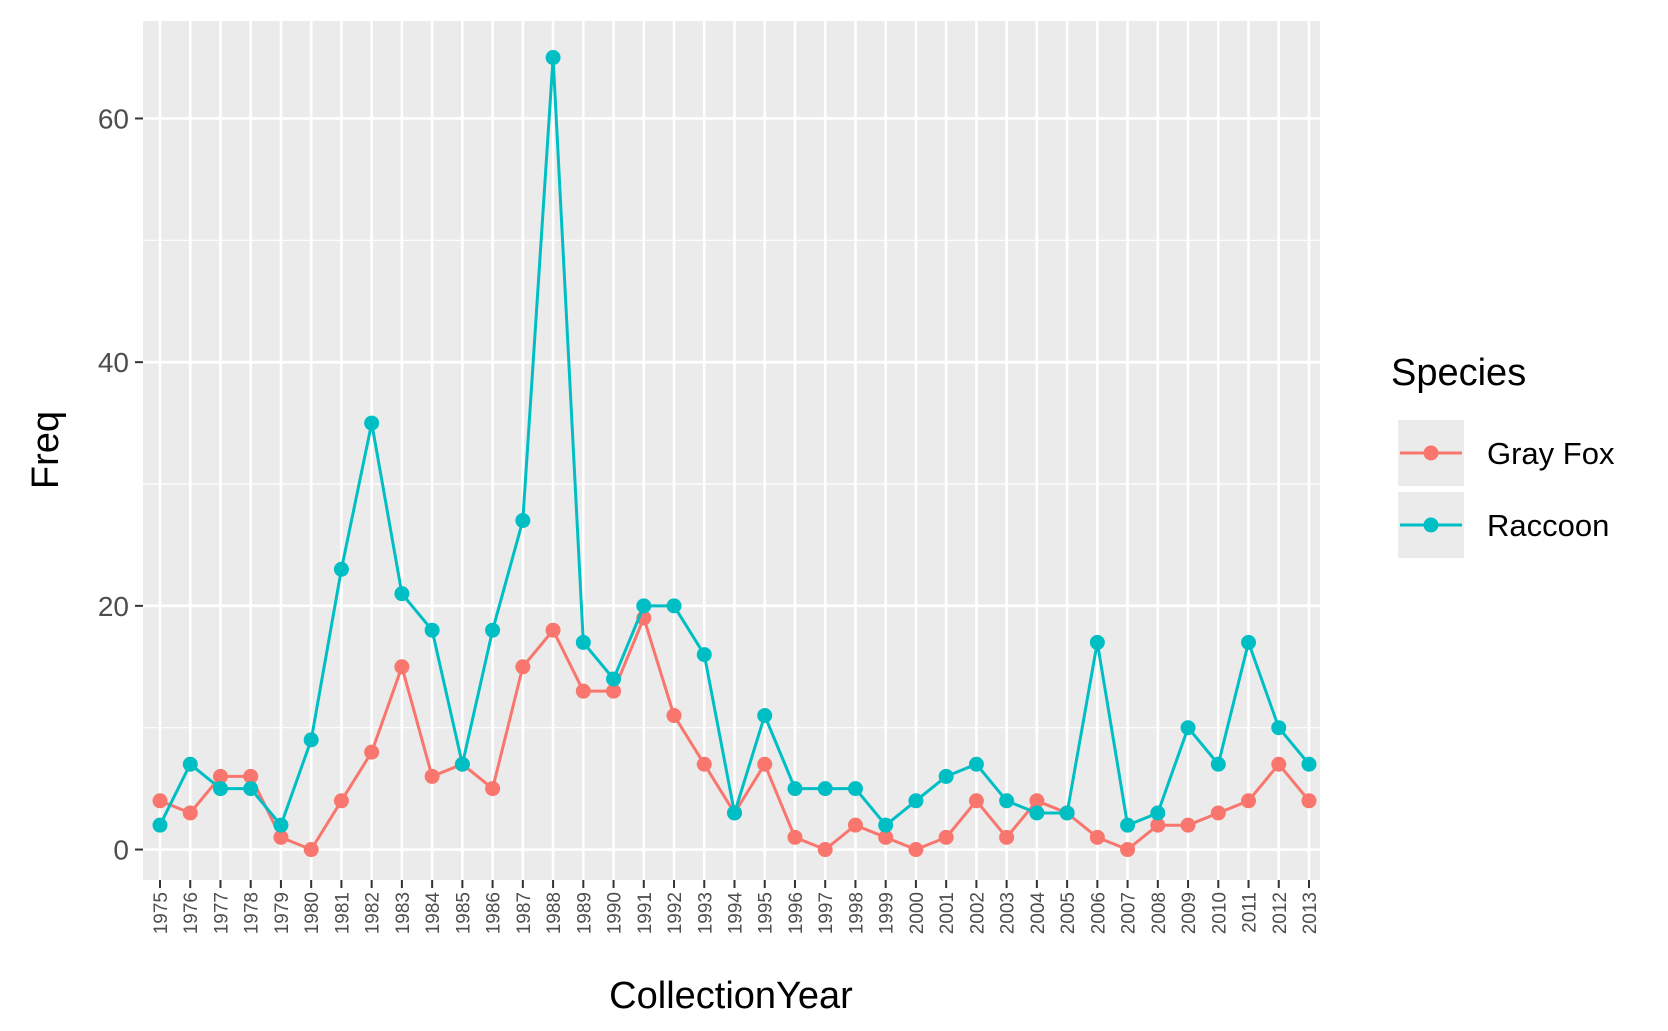  What do you see at coordinates (584, 913) in the screenshot?
I see `x-tick-label: 1989` at bounding box center [584, 913].